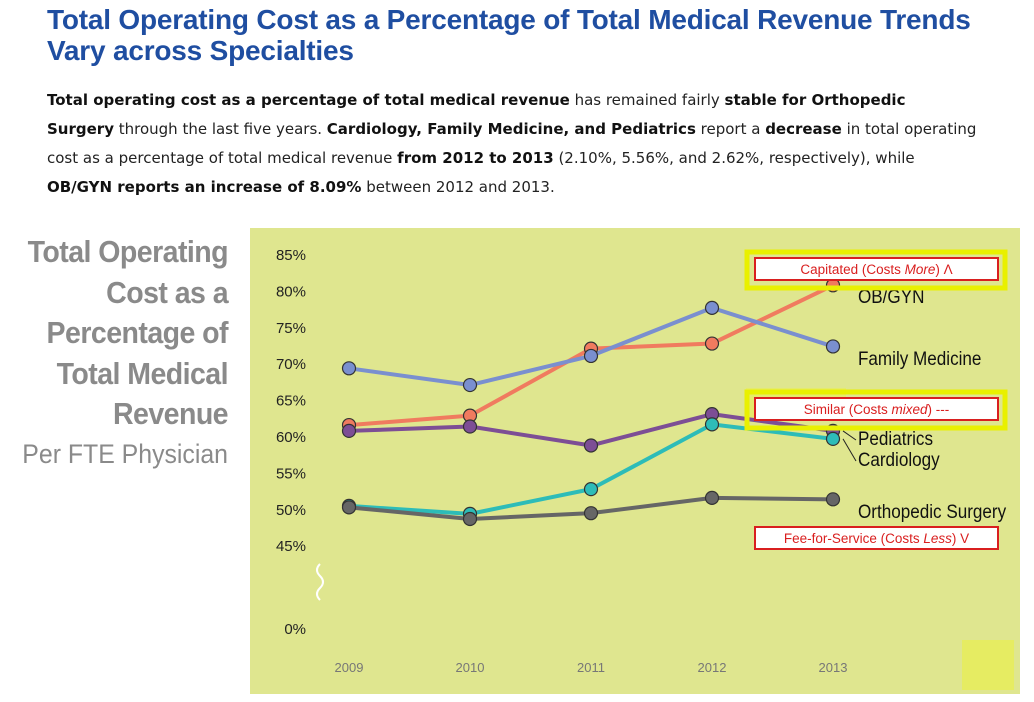 The width and height of the screenshot is (1034, 702). I want to click on axis-break-mark, so click(320, 582).